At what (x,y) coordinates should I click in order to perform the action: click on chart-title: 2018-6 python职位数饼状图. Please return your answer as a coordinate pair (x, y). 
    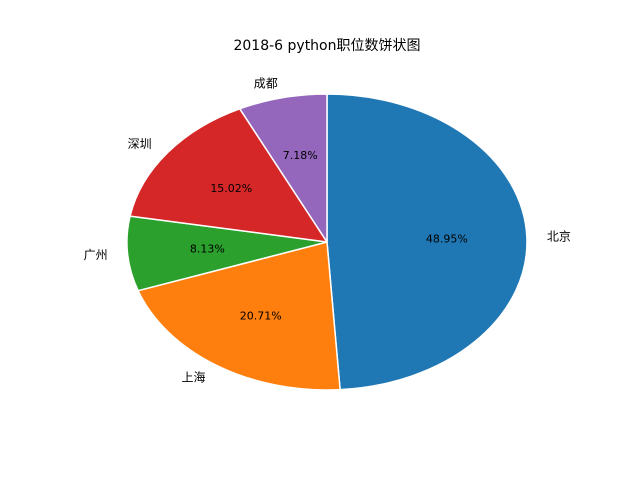
    Looking at the image, I should click on (326, 46).